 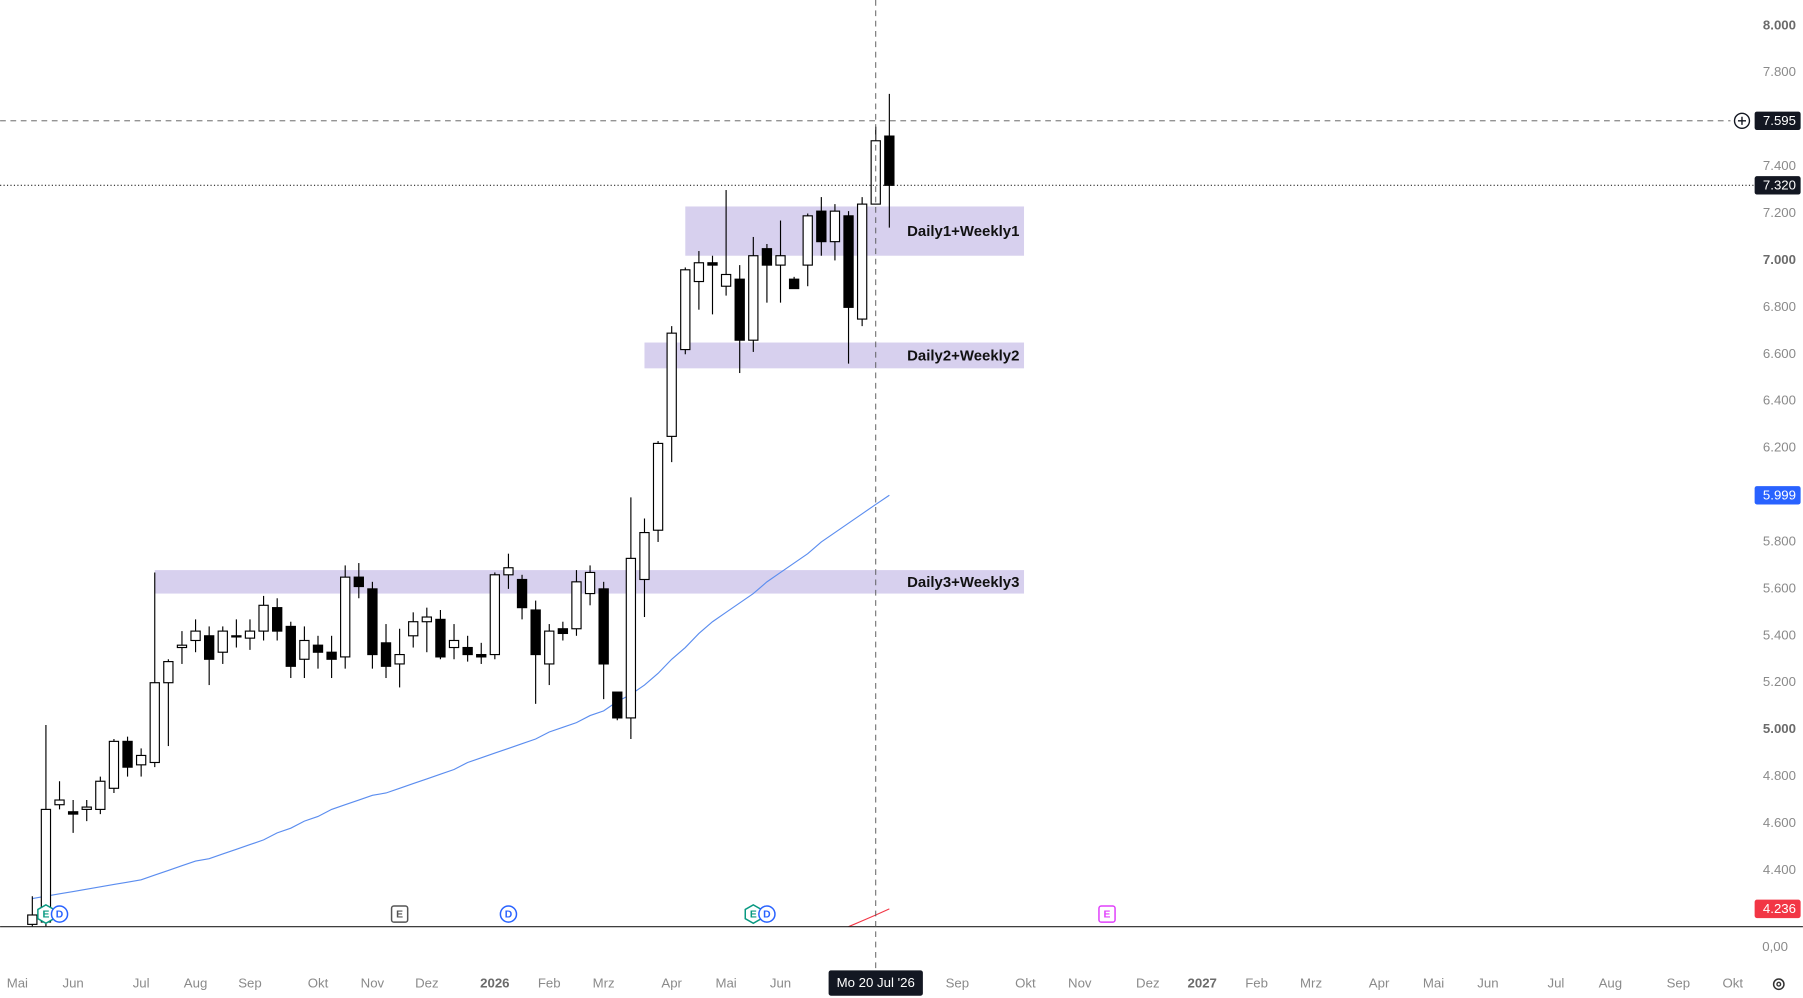 What do you see at coordinates (869, 917) in the screenshot?
I see `red-line` at bounding box center [869, 917].